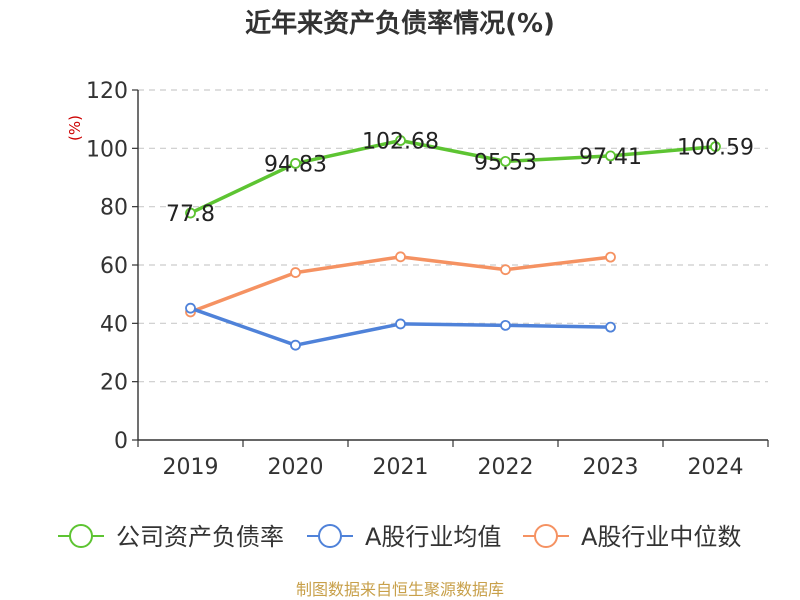  What do you see at coordinates (114, 383) in the screenshot?
I see `y-tick-label: 20` at bounding box center [114, 383].